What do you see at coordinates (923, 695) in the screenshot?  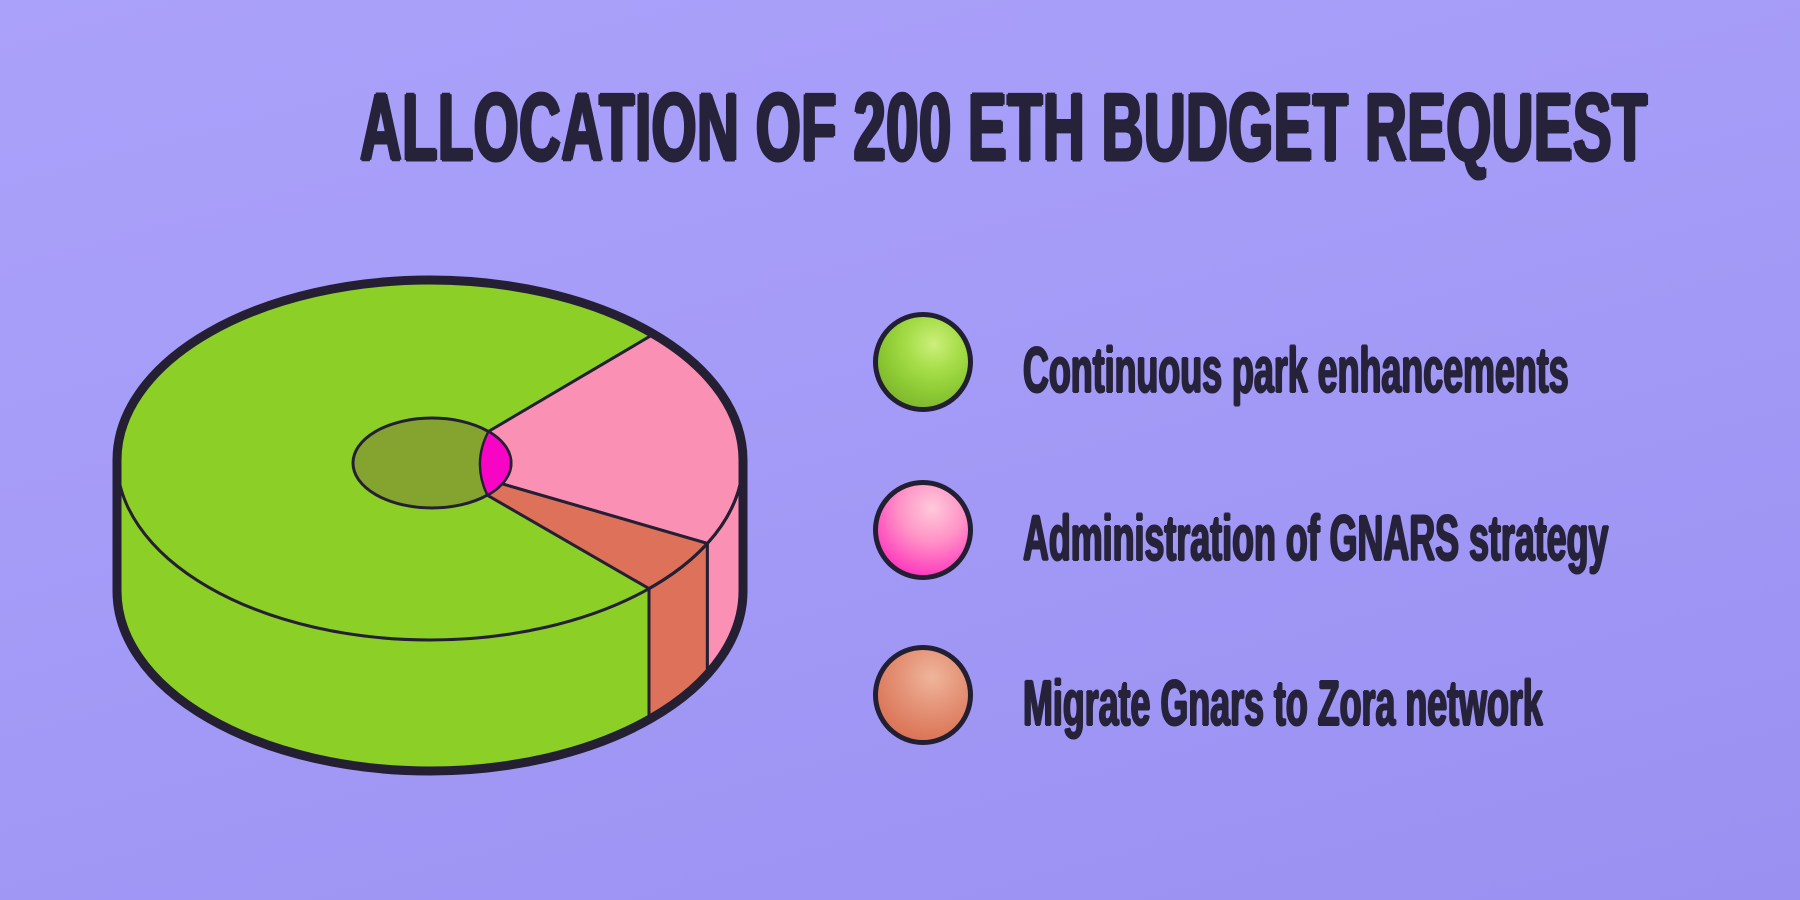 I see `legend-swatch-orange-icon` at bounding box center [923, 695].